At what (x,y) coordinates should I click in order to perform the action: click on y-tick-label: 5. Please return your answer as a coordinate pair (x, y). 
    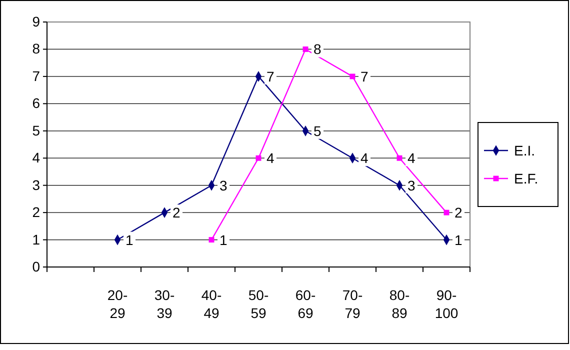
    Looking at the image, I should click on (36, 130).